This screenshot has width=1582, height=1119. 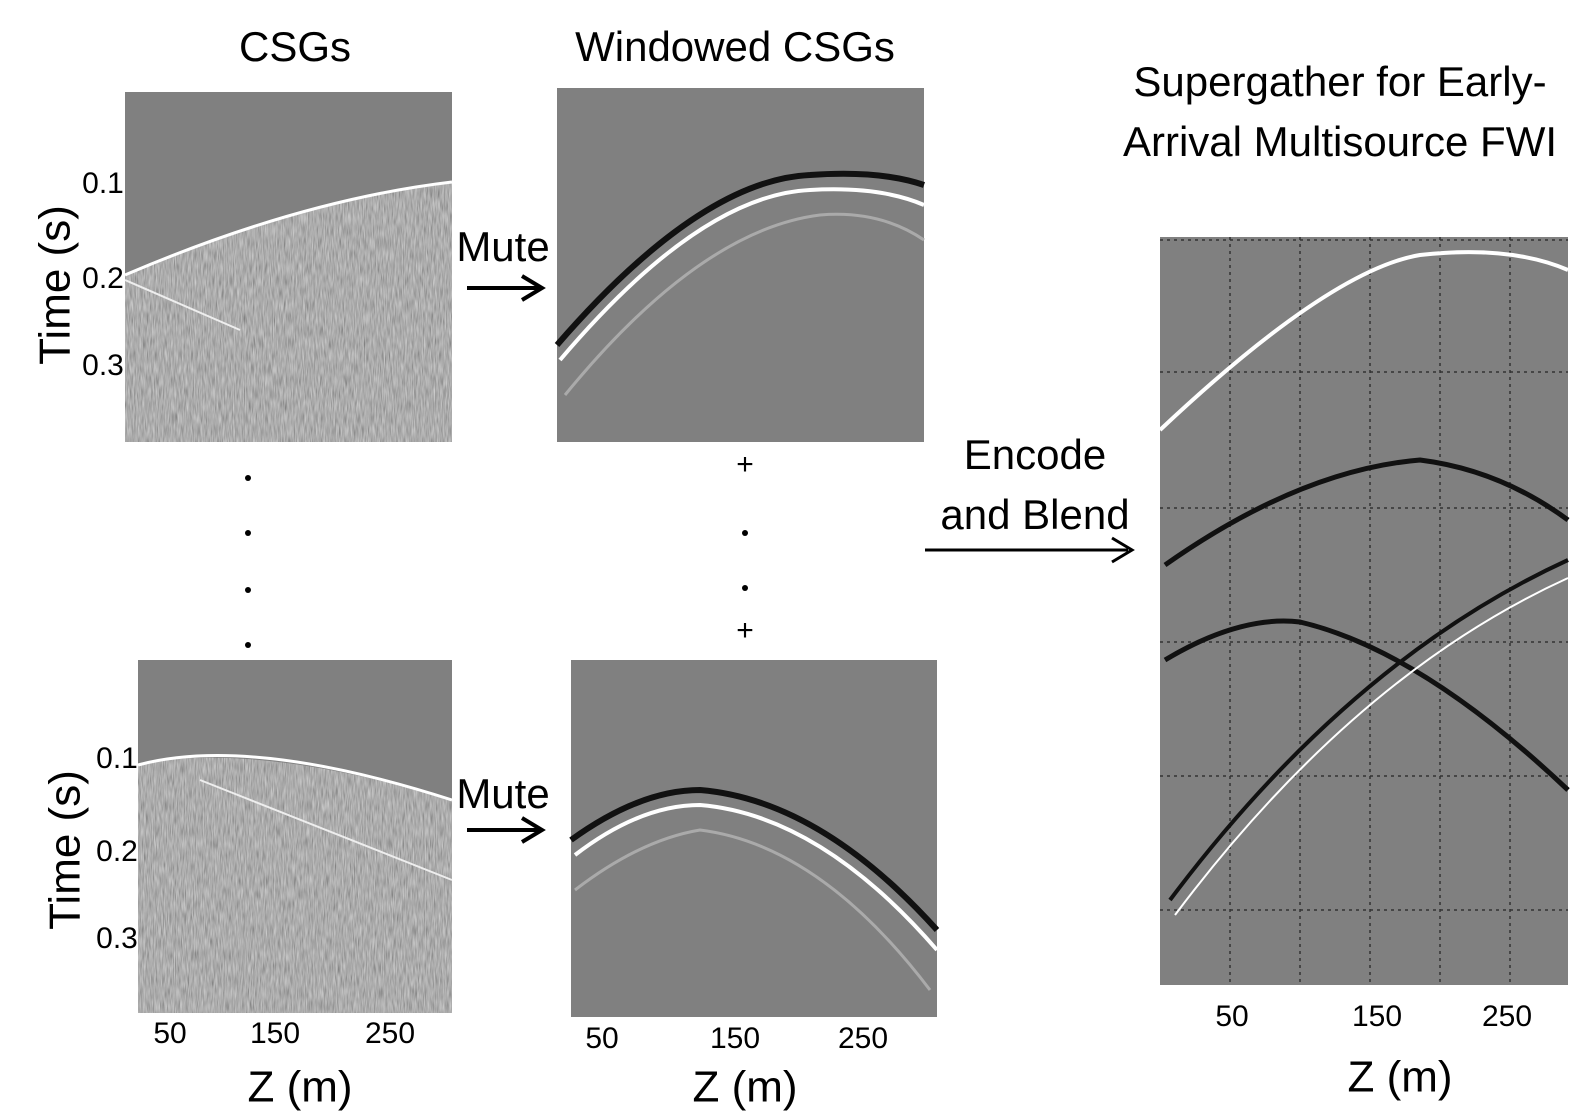 I want to click on title: Windowed CSGs, so click(x=735, y=46).